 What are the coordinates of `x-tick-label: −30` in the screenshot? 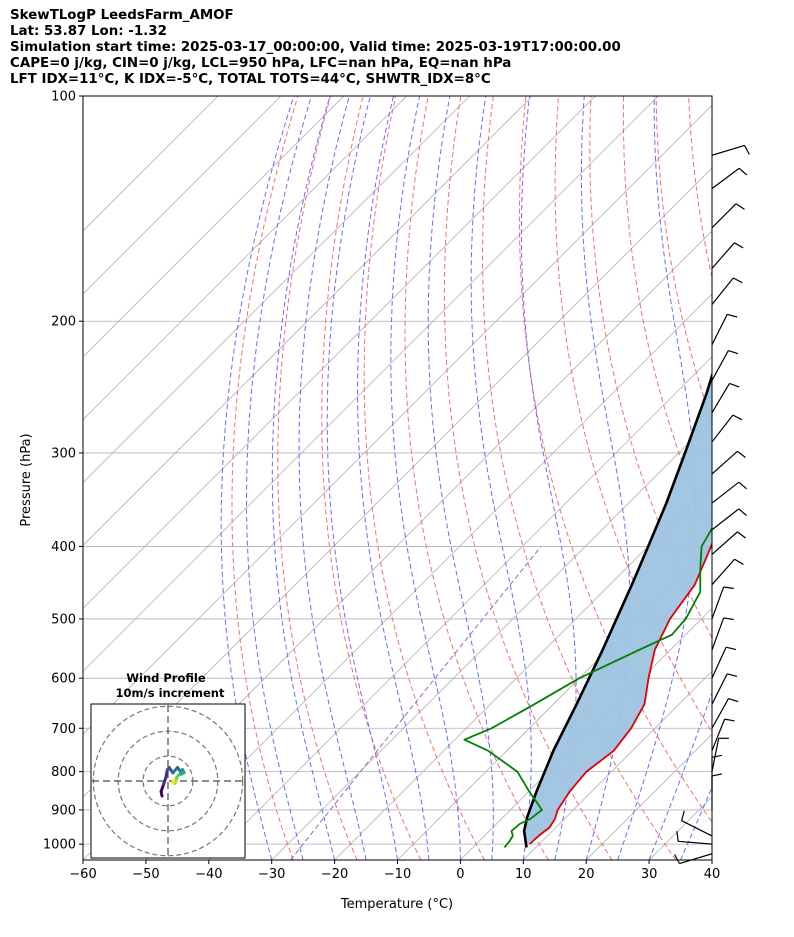 It's located at (271, 874).